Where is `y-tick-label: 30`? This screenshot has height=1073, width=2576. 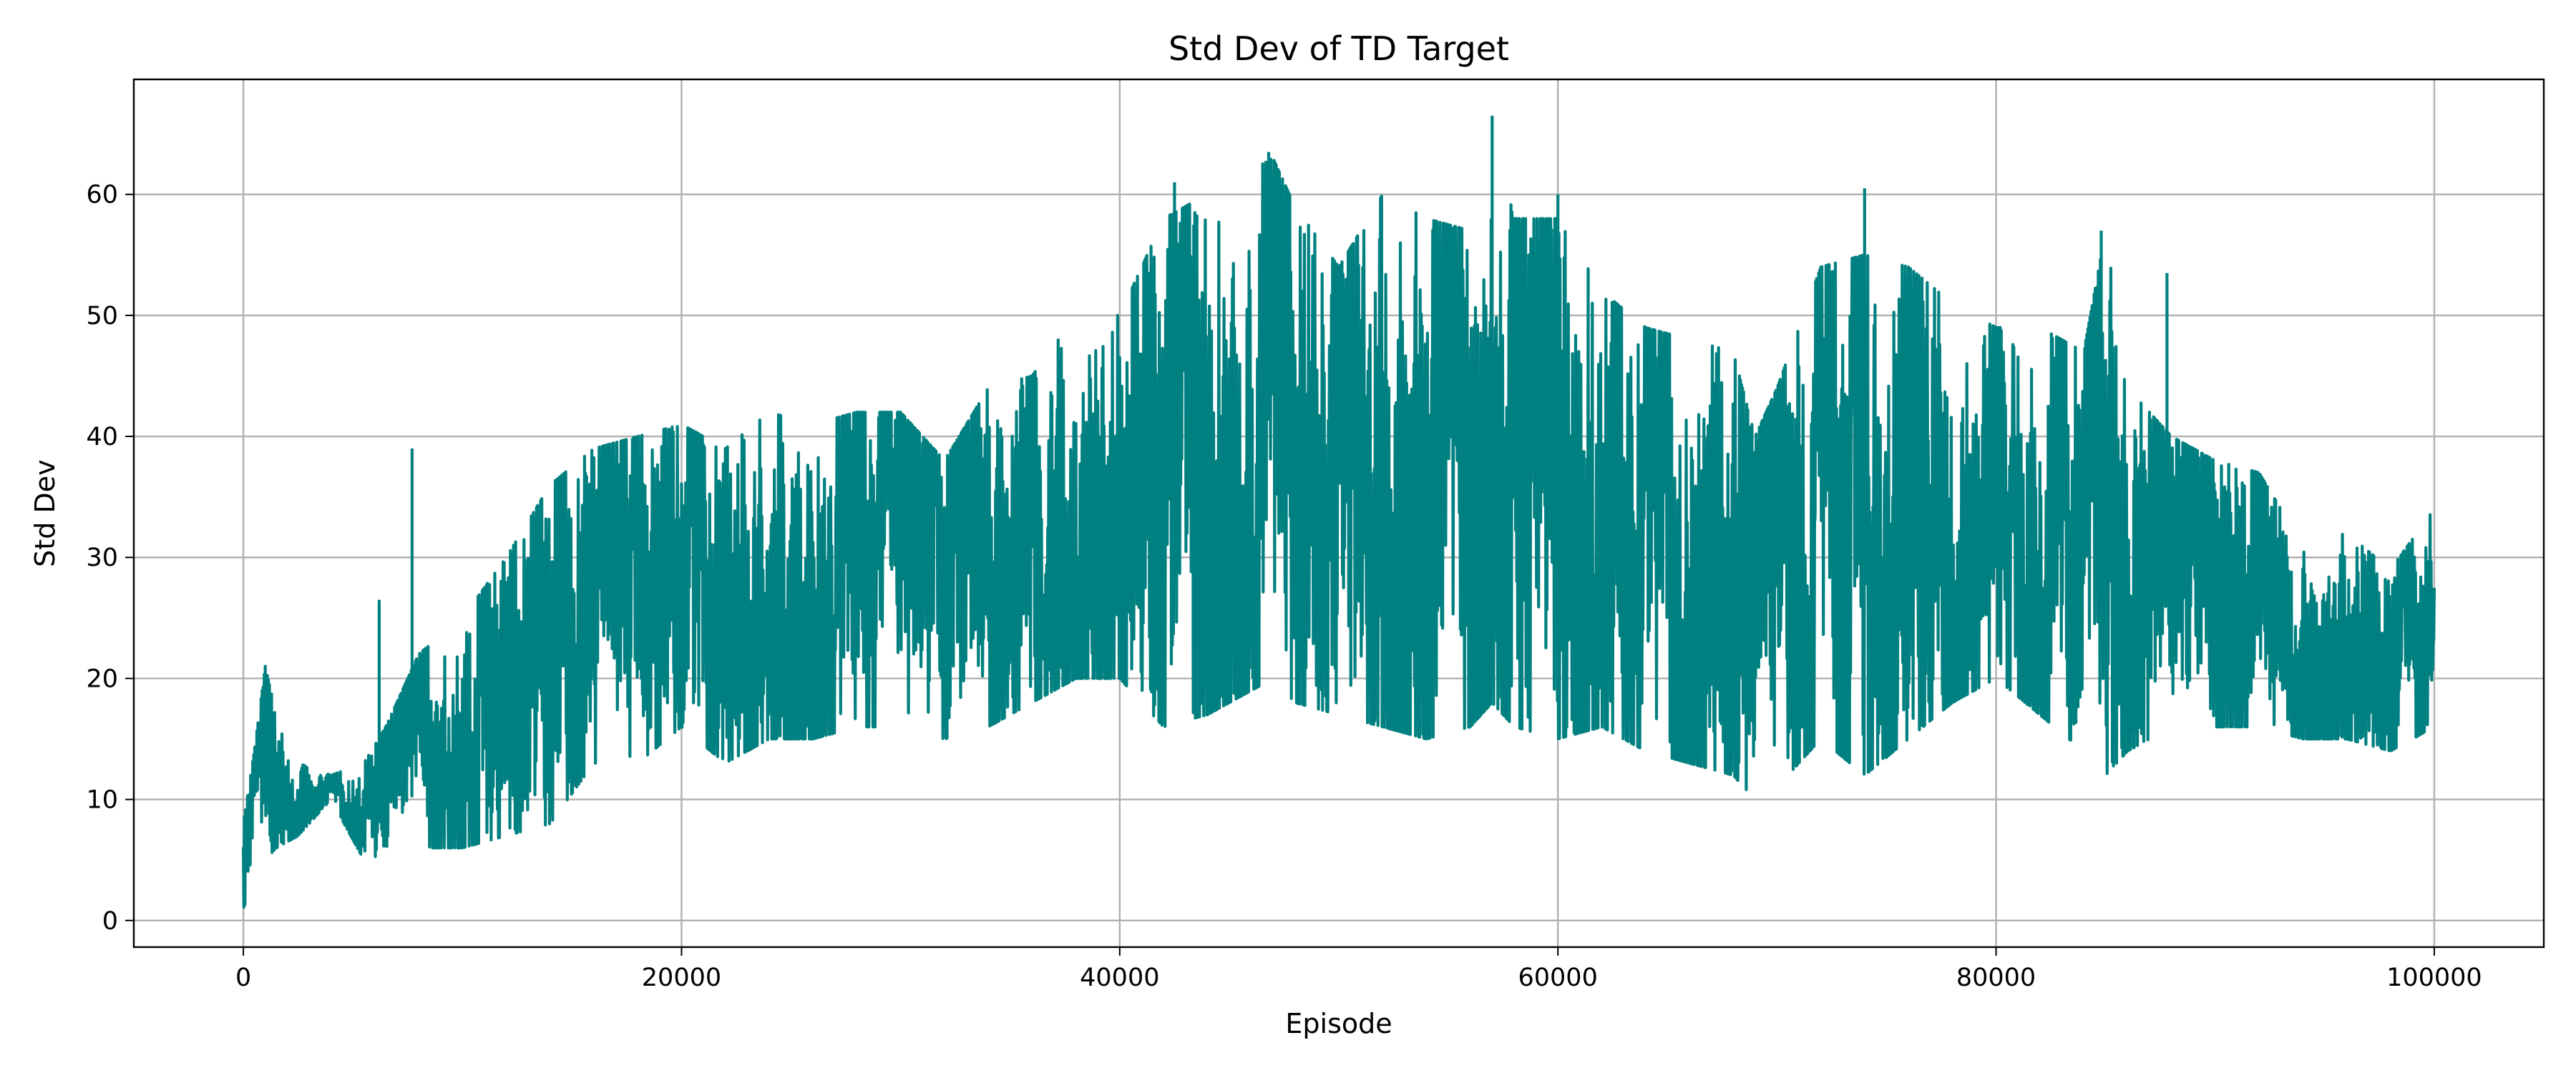
y-tick-label: 30 is located at coordinates (102, 558).